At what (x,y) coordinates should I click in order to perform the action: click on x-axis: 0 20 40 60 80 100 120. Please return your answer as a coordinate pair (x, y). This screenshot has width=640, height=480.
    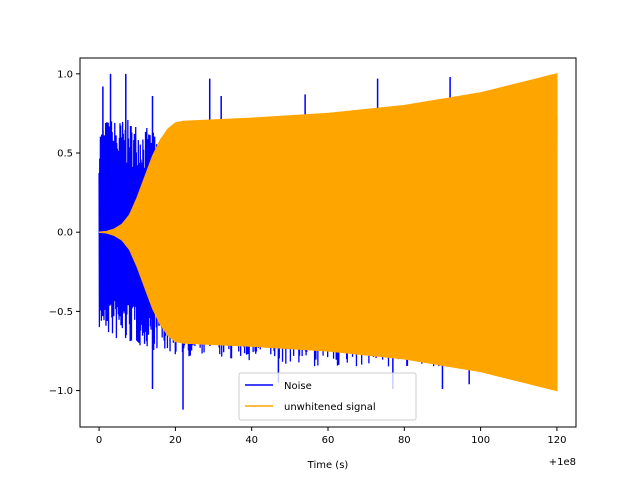
    Looking at the image, I should click on (331, 436).